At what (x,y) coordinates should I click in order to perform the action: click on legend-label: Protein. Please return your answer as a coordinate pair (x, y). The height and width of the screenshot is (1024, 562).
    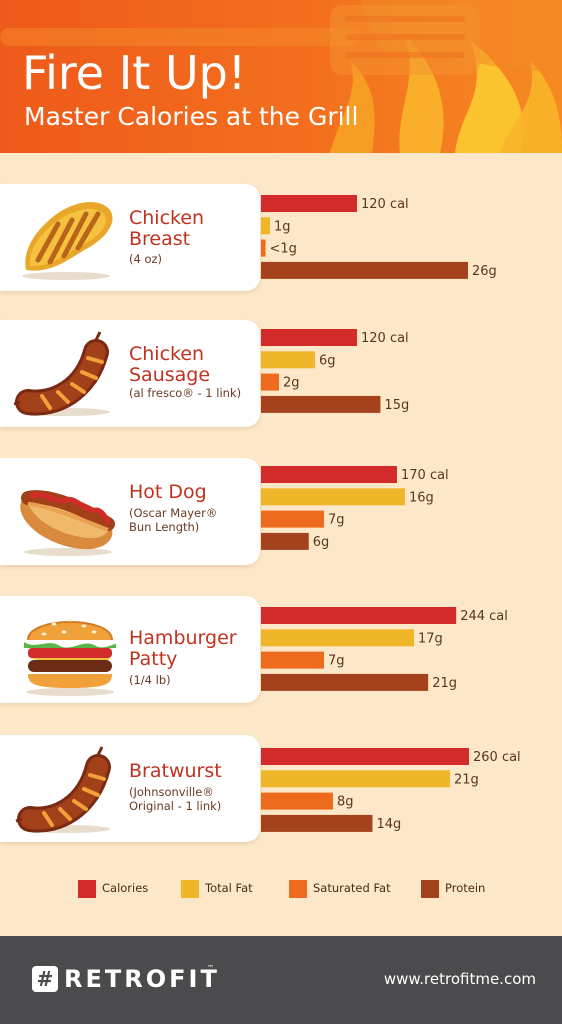
    Looking at the image, I should click on (465, 888).